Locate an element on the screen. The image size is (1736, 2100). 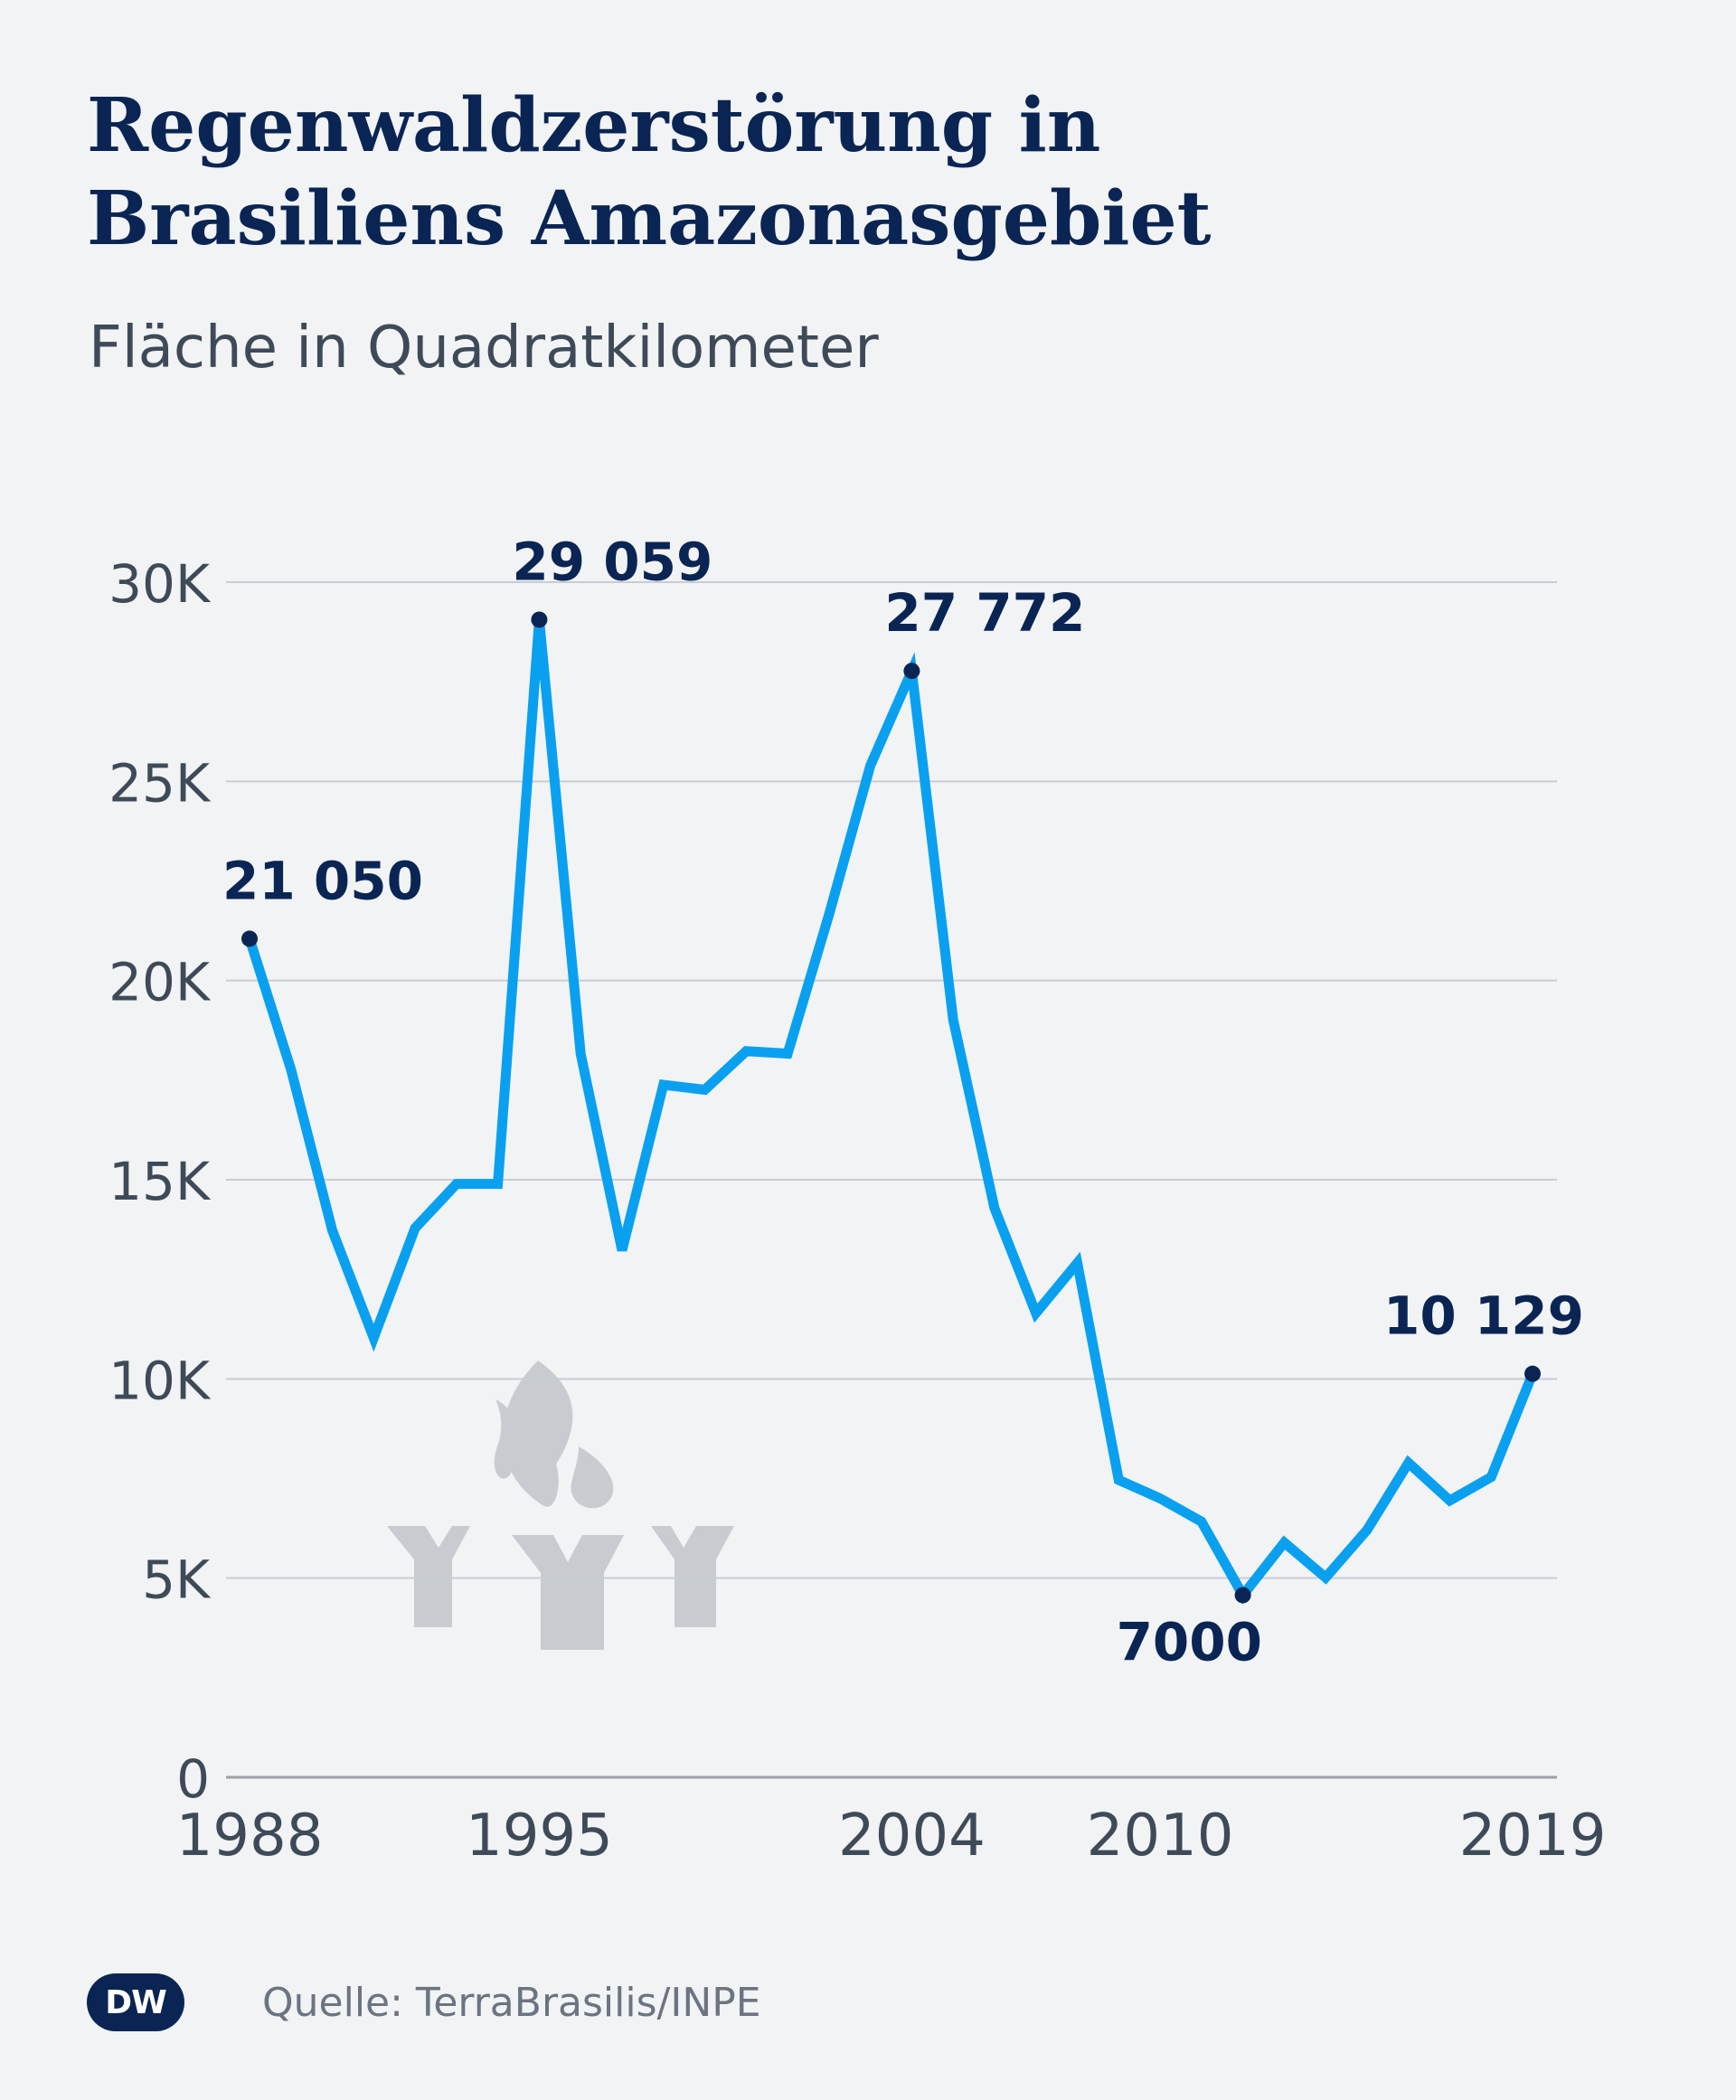
footer: DW Quelle: TerraBrasilis/INPE is located at coordinates (424, 2002).